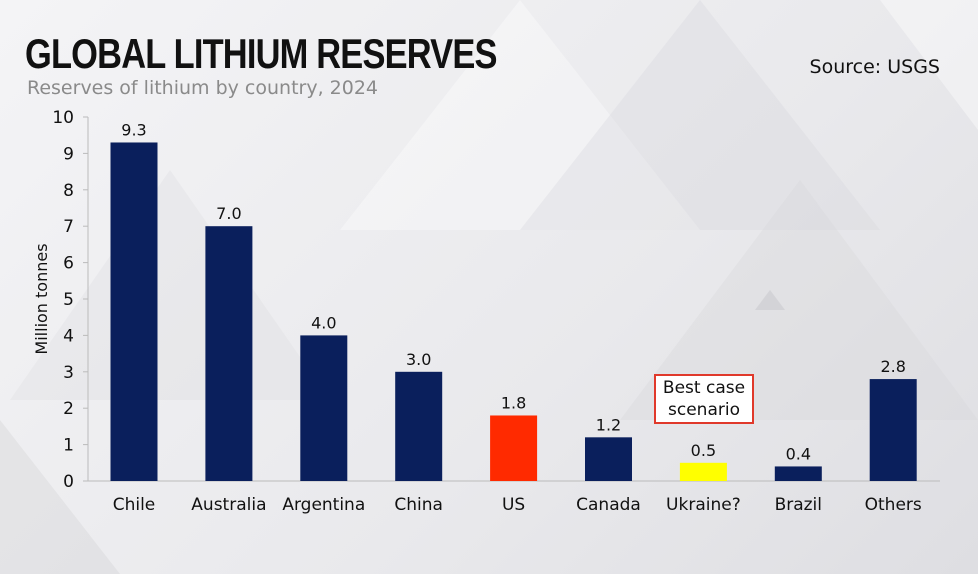  What do you see at coordinates (324, 408) in the screenshot?
I see `bar-argentina` at bounding box center [324, 408].